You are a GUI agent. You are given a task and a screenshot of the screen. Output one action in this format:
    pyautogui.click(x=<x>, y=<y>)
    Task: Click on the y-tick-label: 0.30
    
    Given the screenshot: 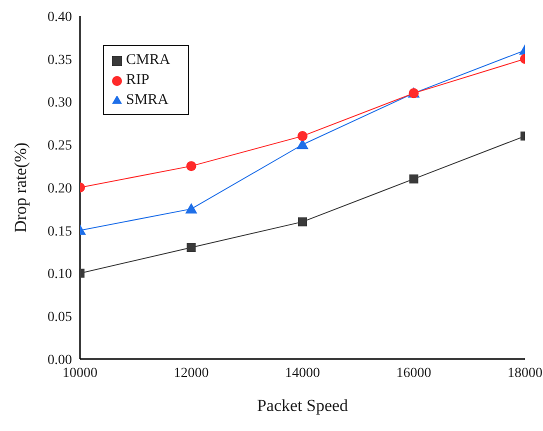 What is the action you would take?
    pyautogui.click(x=60, y=103)
    